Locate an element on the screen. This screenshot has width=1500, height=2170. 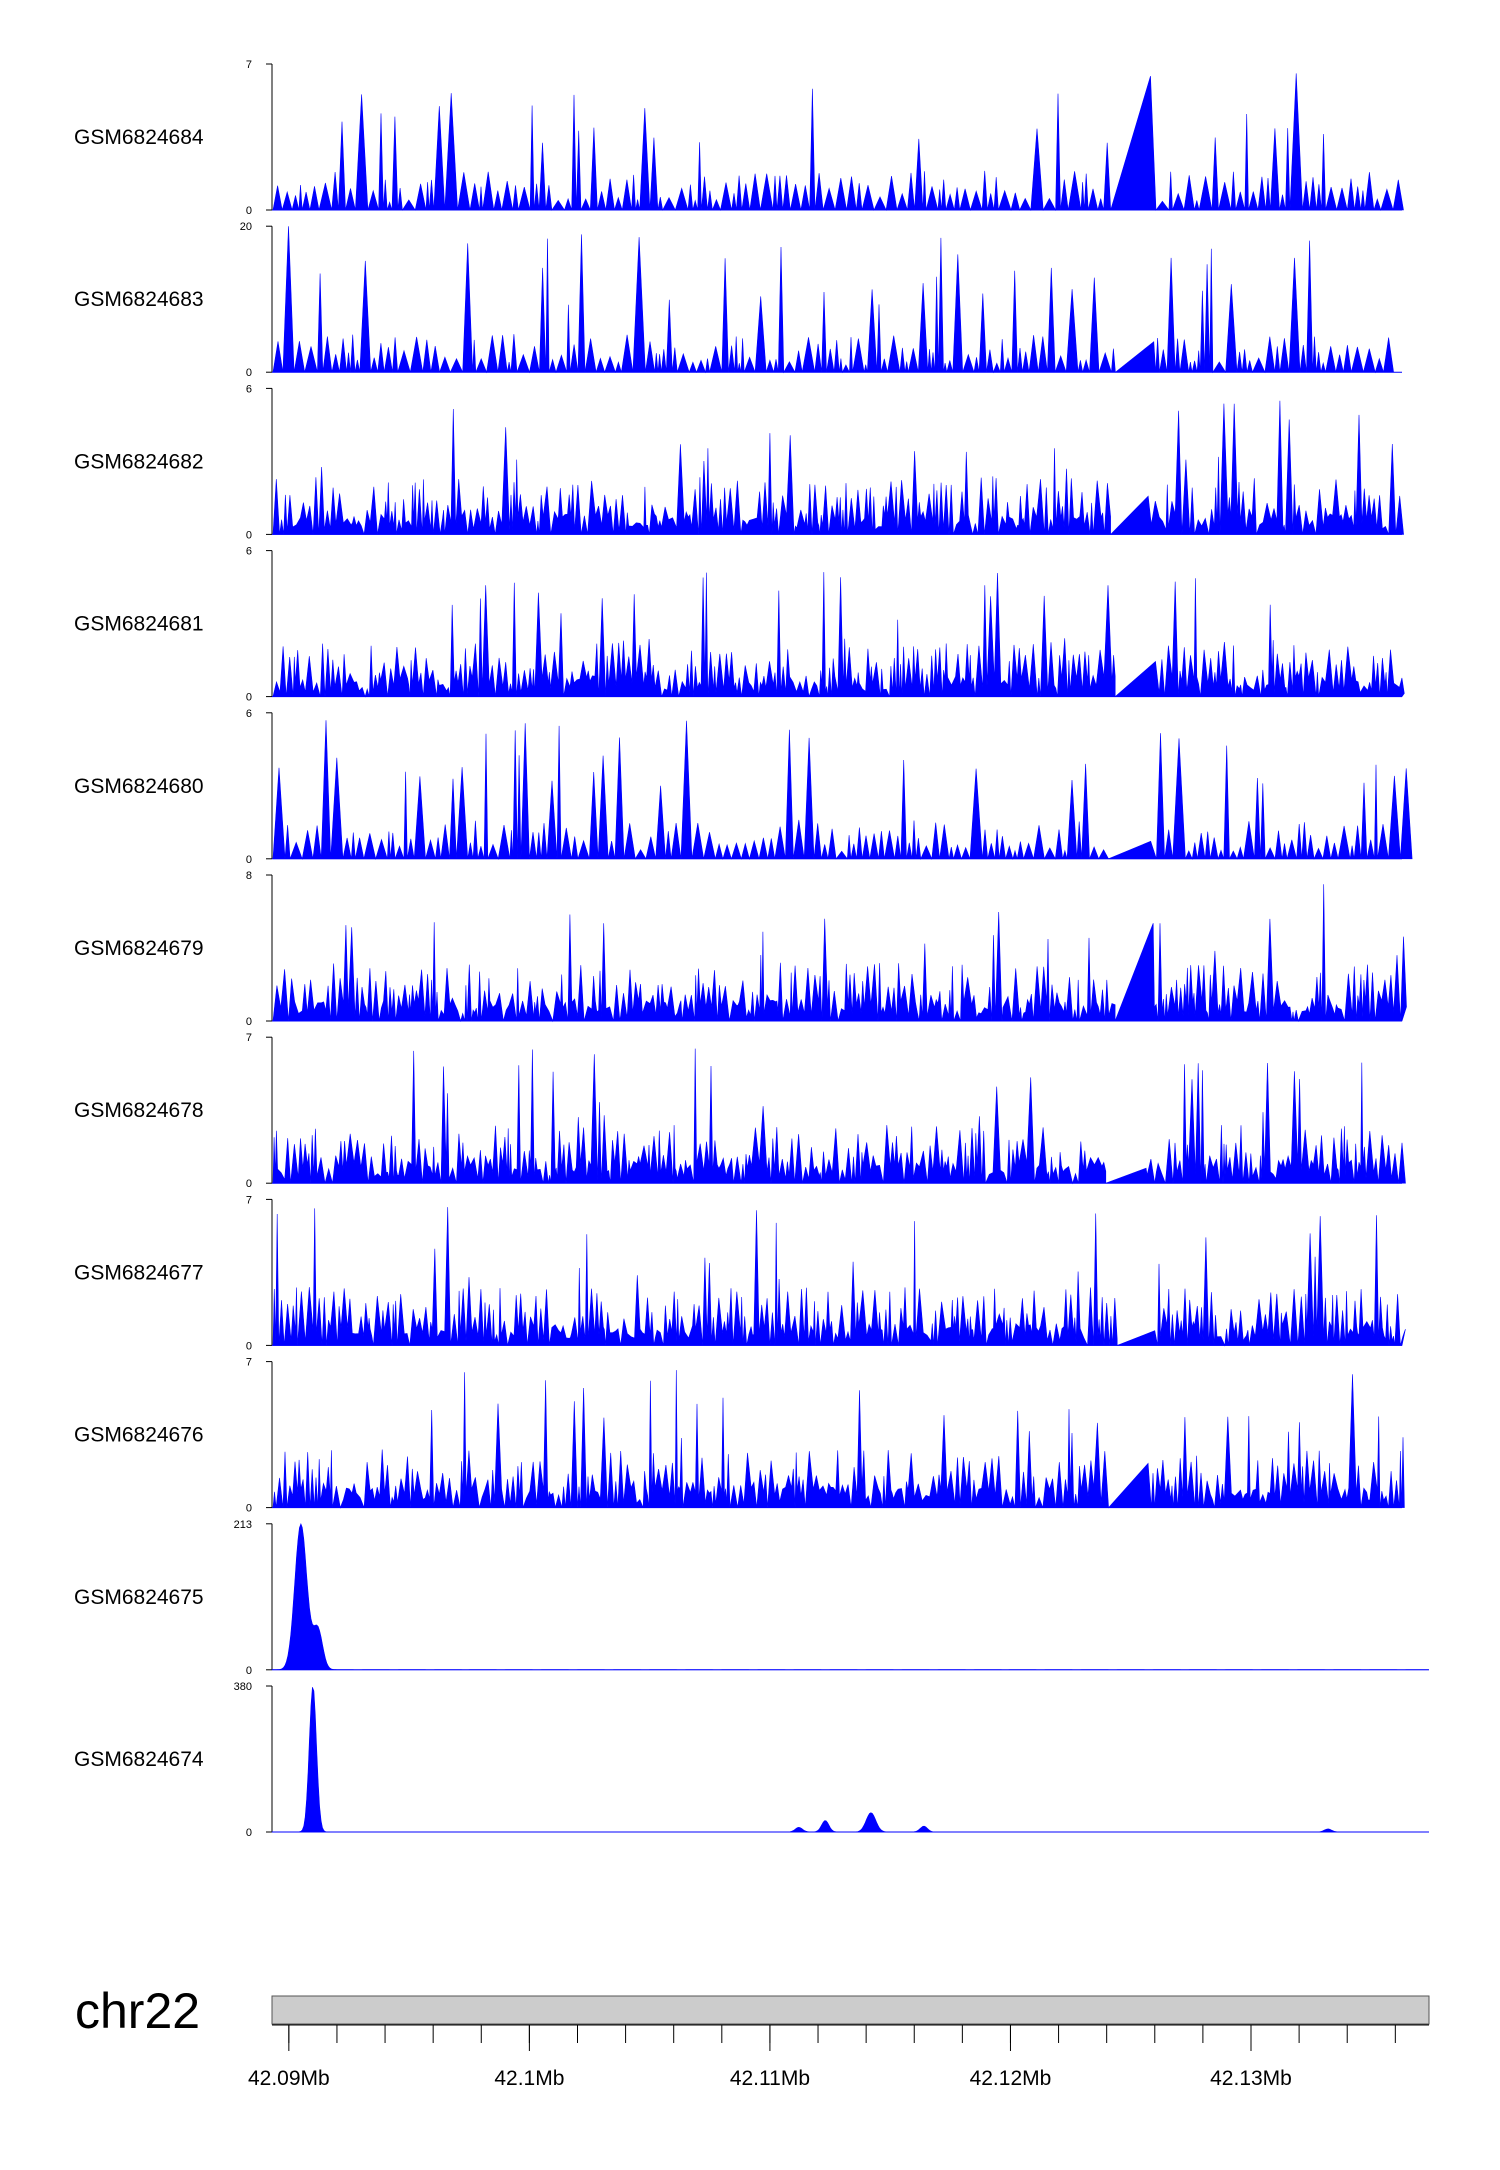
track-label: GSM6824679 is located at coordinates (139, 948).